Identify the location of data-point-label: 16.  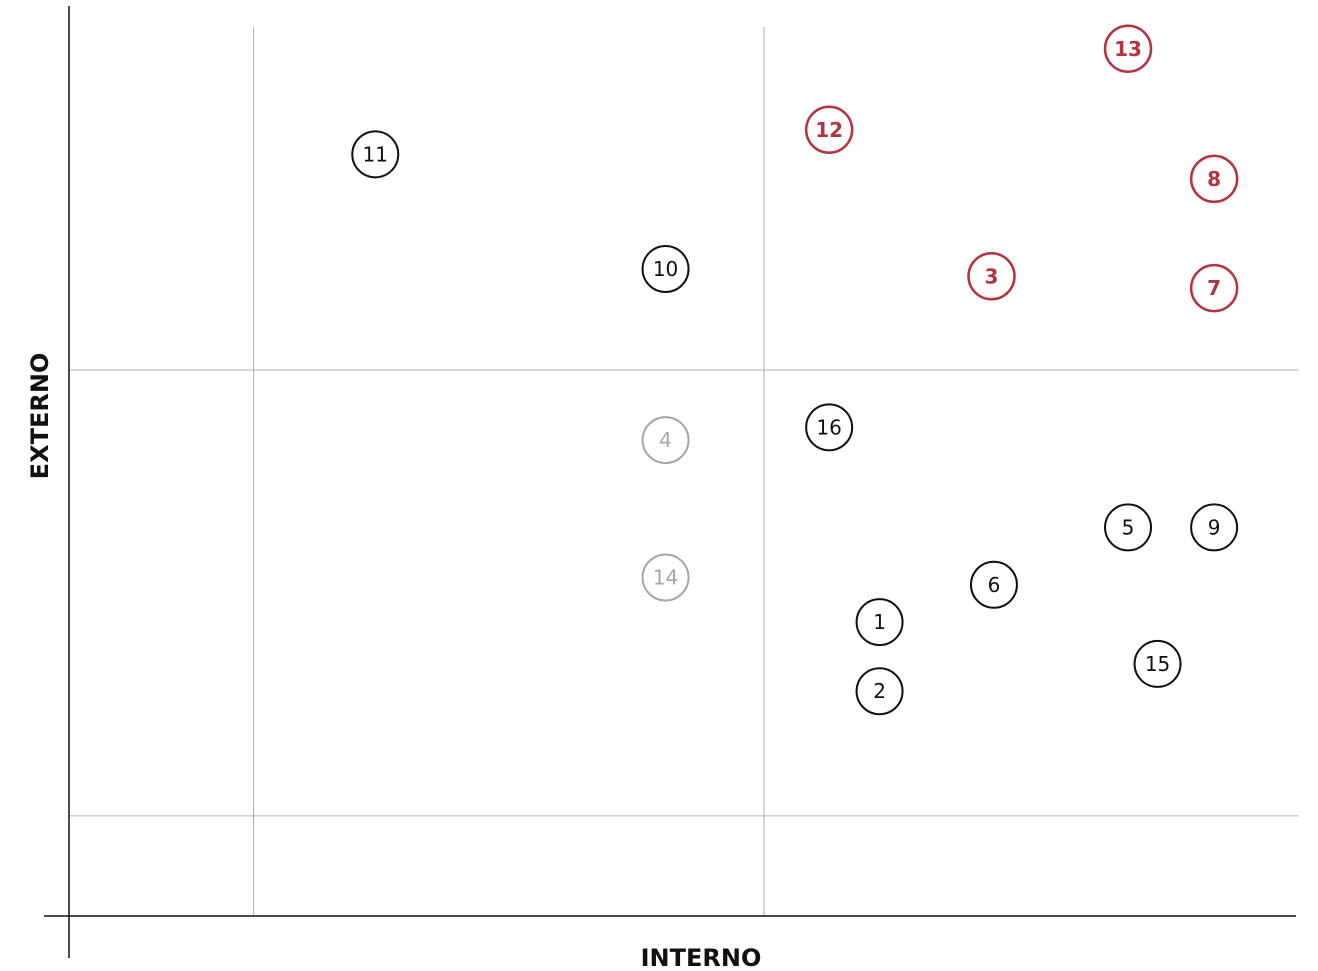
(828, 427).